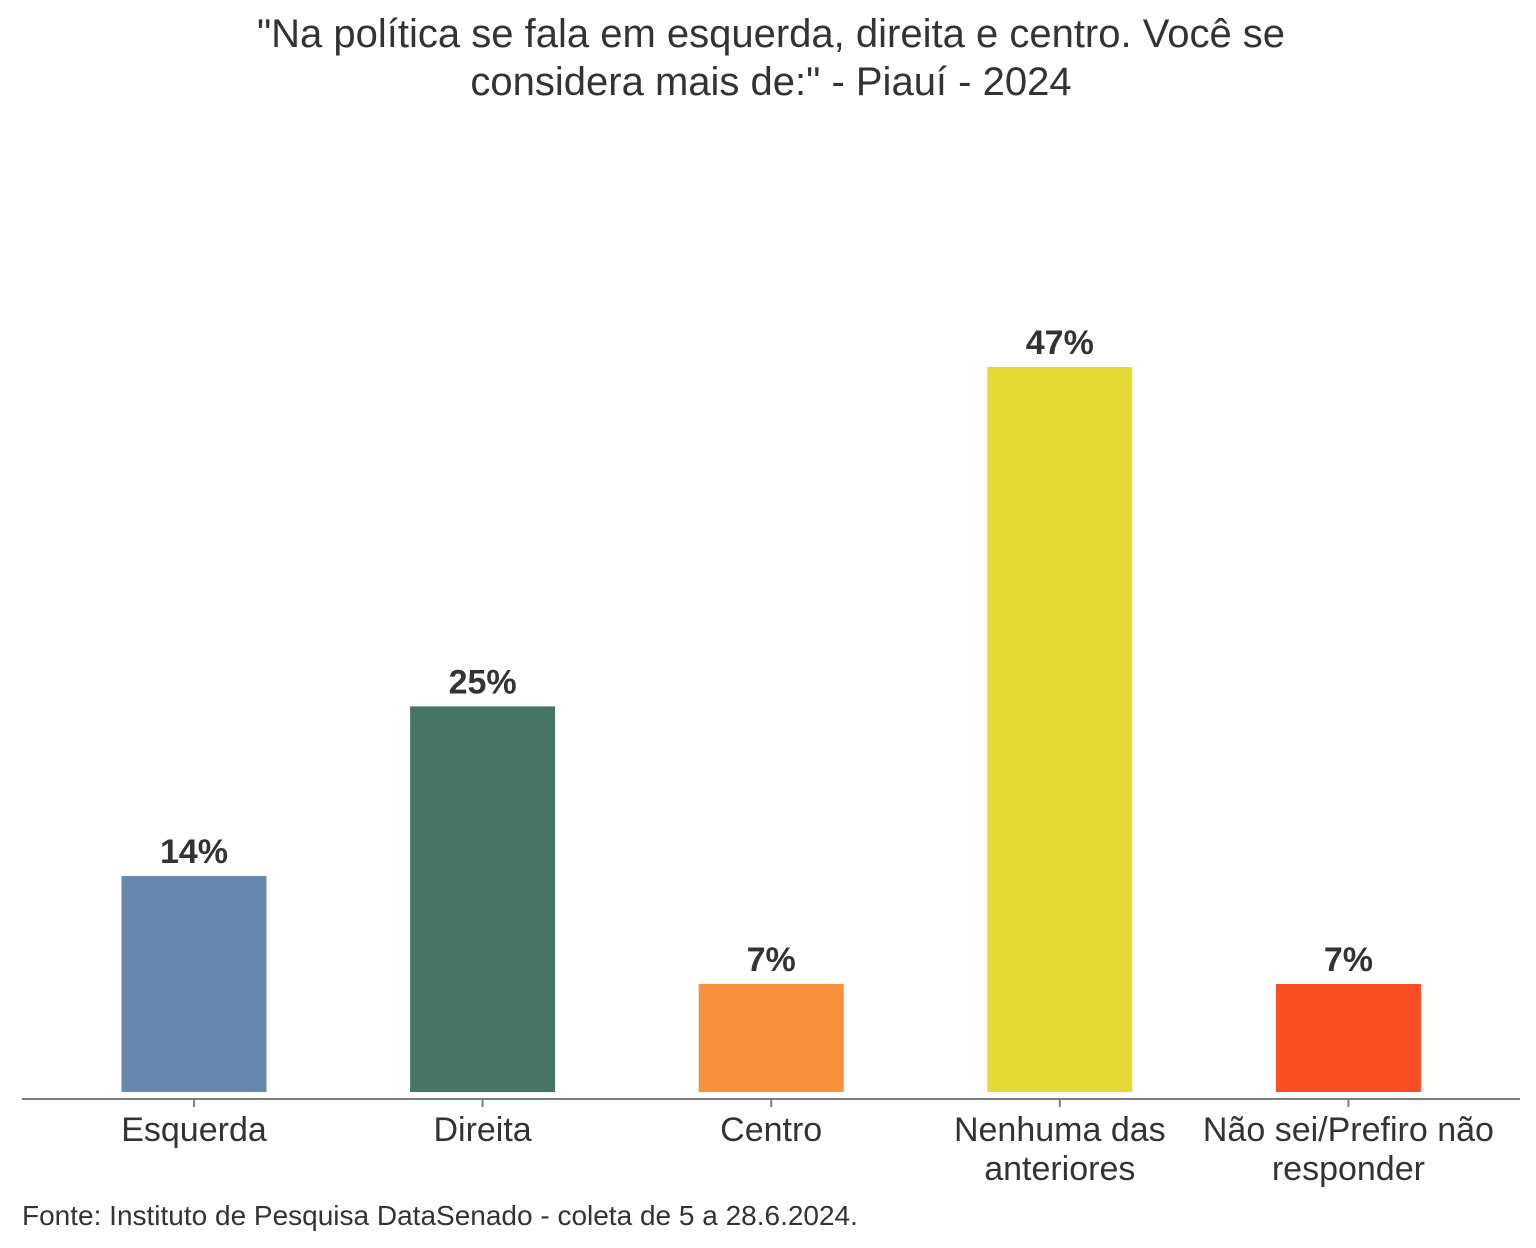 The height and width of the screenshot is (1248, 1536). What do you see at coordinates (1059, 1169) in the screenshot?
I see `x-tick-label-4-line-2: anteriores` at bounding box center [1059, 1169].